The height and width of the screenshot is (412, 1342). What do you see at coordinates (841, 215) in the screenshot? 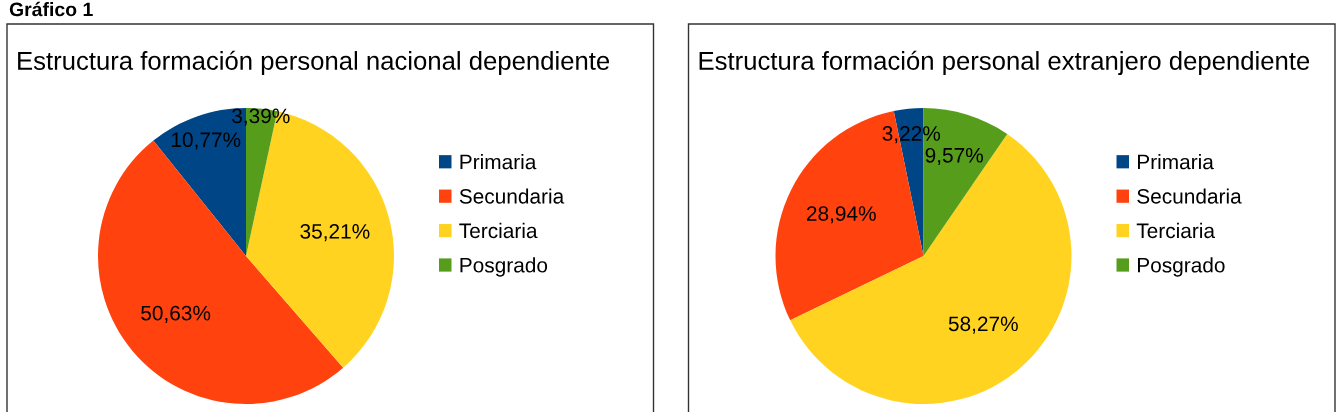
I see `data-label: 28,94%` at bounding box center [841, 215].